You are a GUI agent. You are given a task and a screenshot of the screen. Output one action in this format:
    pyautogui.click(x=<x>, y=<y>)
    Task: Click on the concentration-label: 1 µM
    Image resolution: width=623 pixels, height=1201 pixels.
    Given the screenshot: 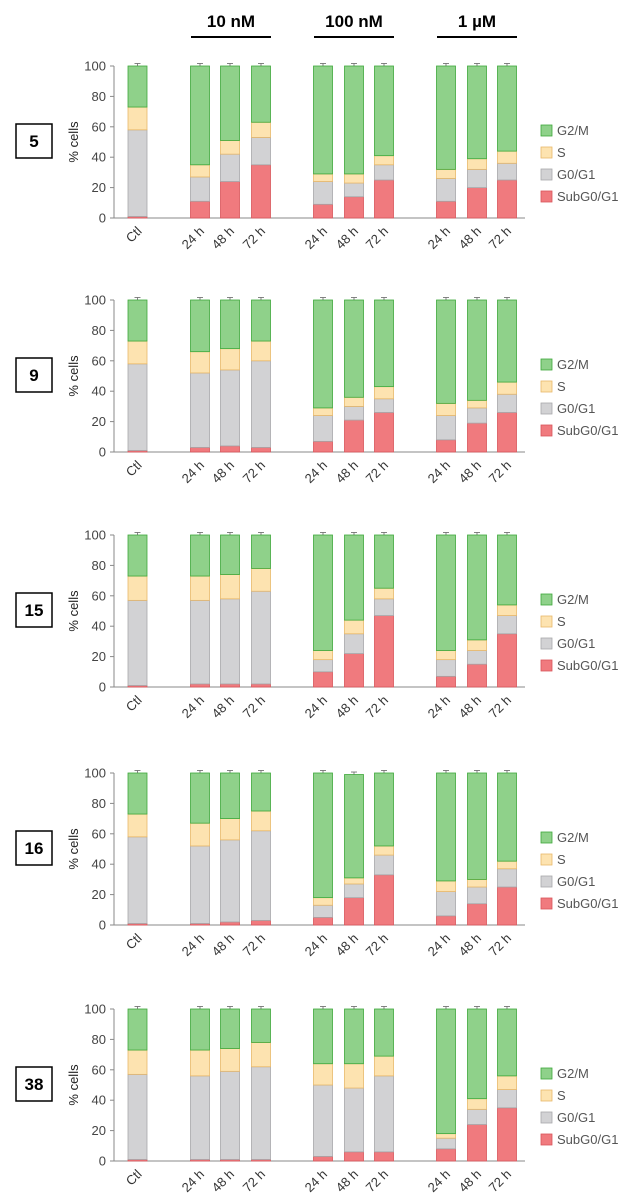 What is the action you would take?
    pyautogui.click(x=477, y=21)
    